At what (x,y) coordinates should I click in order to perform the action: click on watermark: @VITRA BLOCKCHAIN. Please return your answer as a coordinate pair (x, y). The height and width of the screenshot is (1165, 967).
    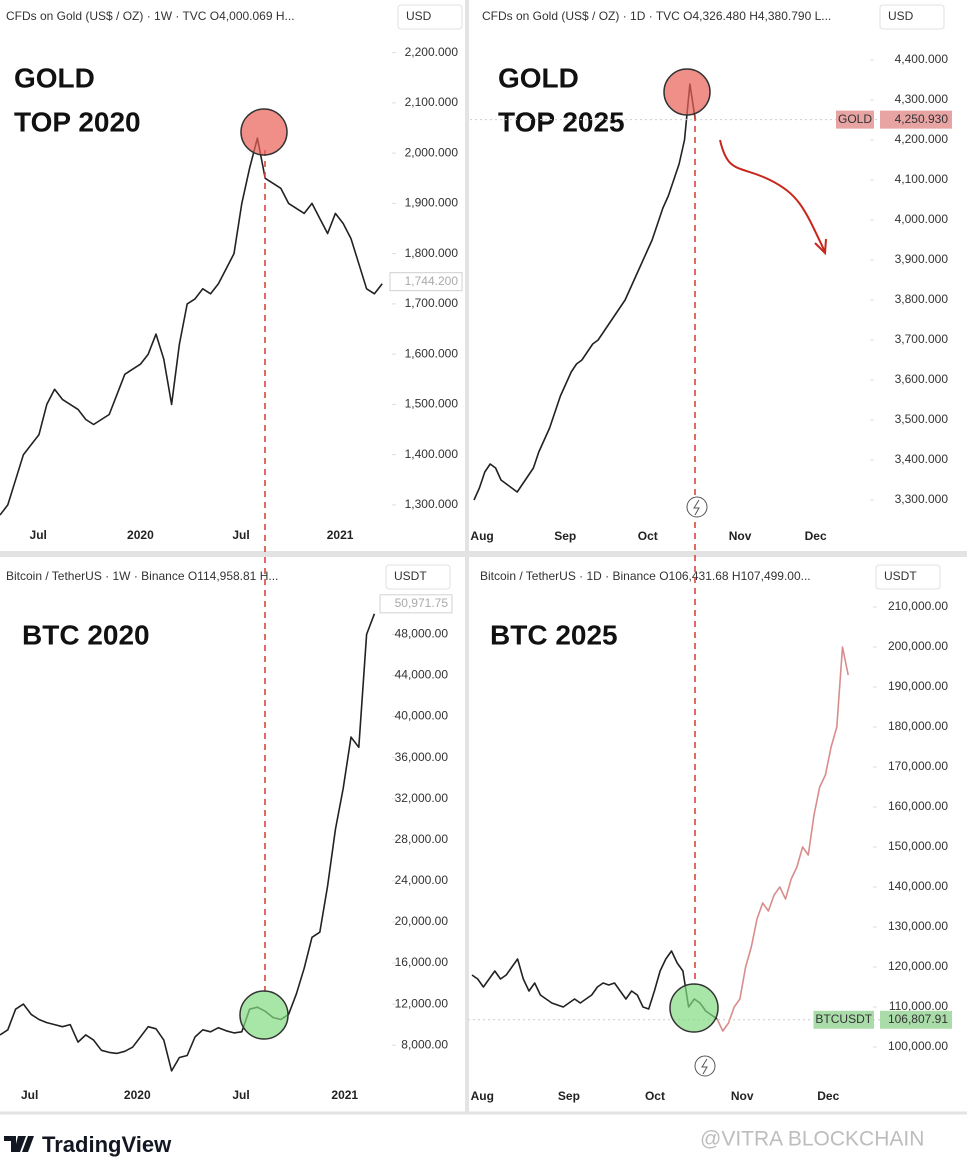
    Looking at the image, I should click on (812, 1139).